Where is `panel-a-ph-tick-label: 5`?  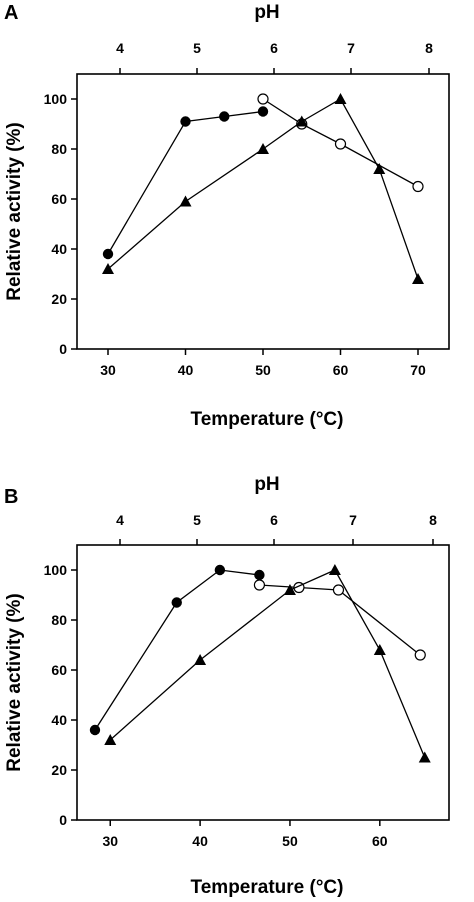
panel-a-ph-tick-label: 5 is located at coordinates (197, 48).